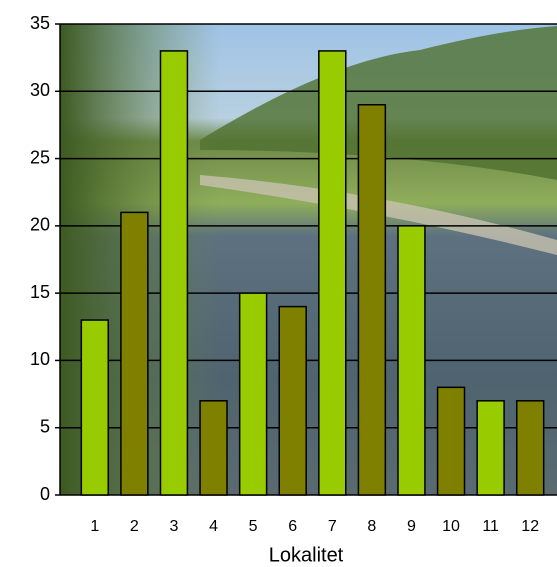 This screenshot has width=557, height=567. I want to click on y-tick-label: 0, so click(45, 494).